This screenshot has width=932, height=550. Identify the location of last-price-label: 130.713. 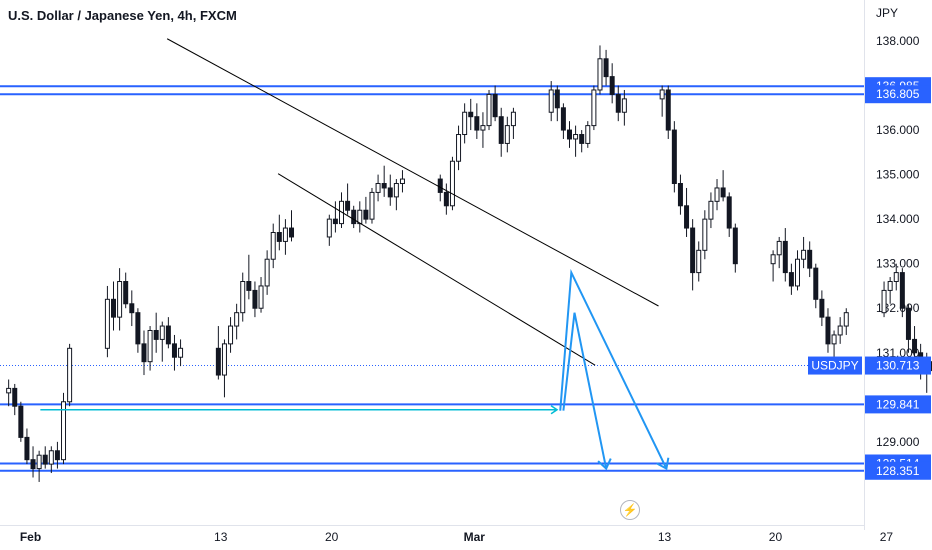
(898, 366).